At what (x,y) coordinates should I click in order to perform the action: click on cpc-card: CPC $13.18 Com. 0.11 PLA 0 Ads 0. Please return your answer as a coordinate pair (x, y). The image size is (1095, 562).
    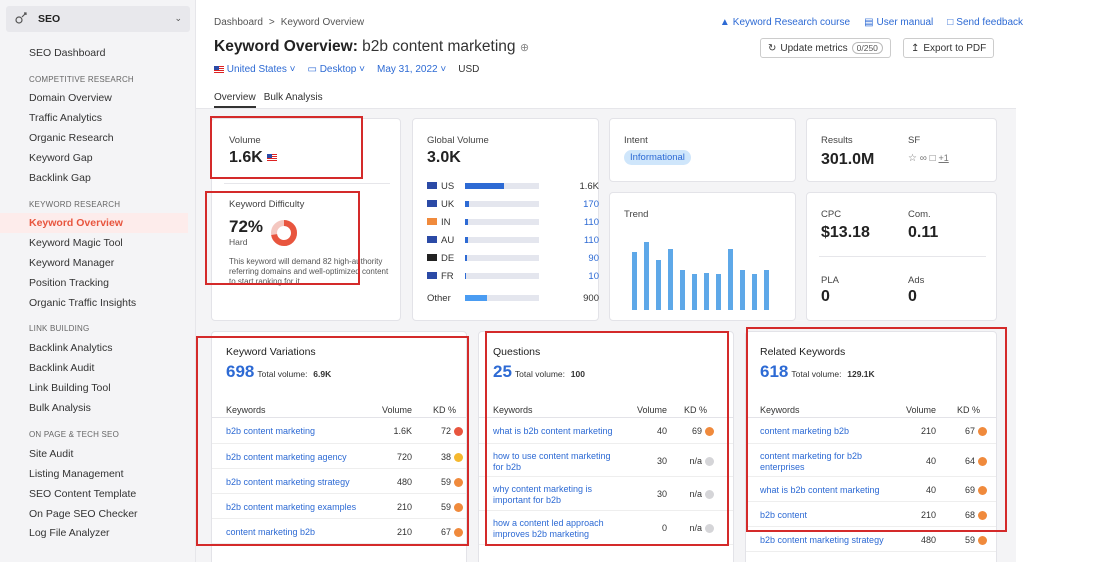
    Looking at the image, I should click on (901, 256).